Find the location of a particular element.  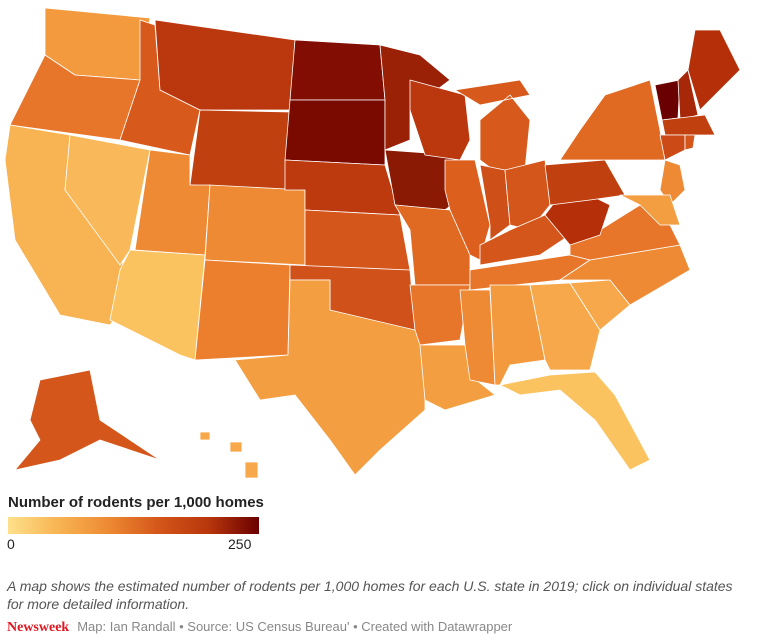

state-ms is located at coordinates (477, 337).